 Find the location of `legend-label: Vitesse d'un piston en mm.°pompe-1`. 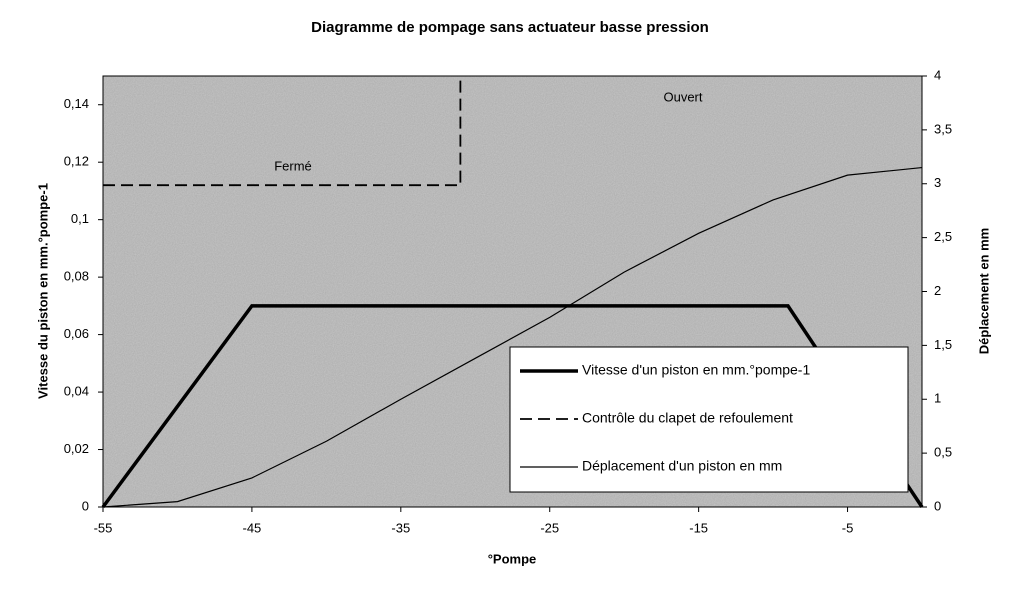

legend-label: Vitesse d'un piston en mm.°pompe-1 is located at coordinates (696, 370).